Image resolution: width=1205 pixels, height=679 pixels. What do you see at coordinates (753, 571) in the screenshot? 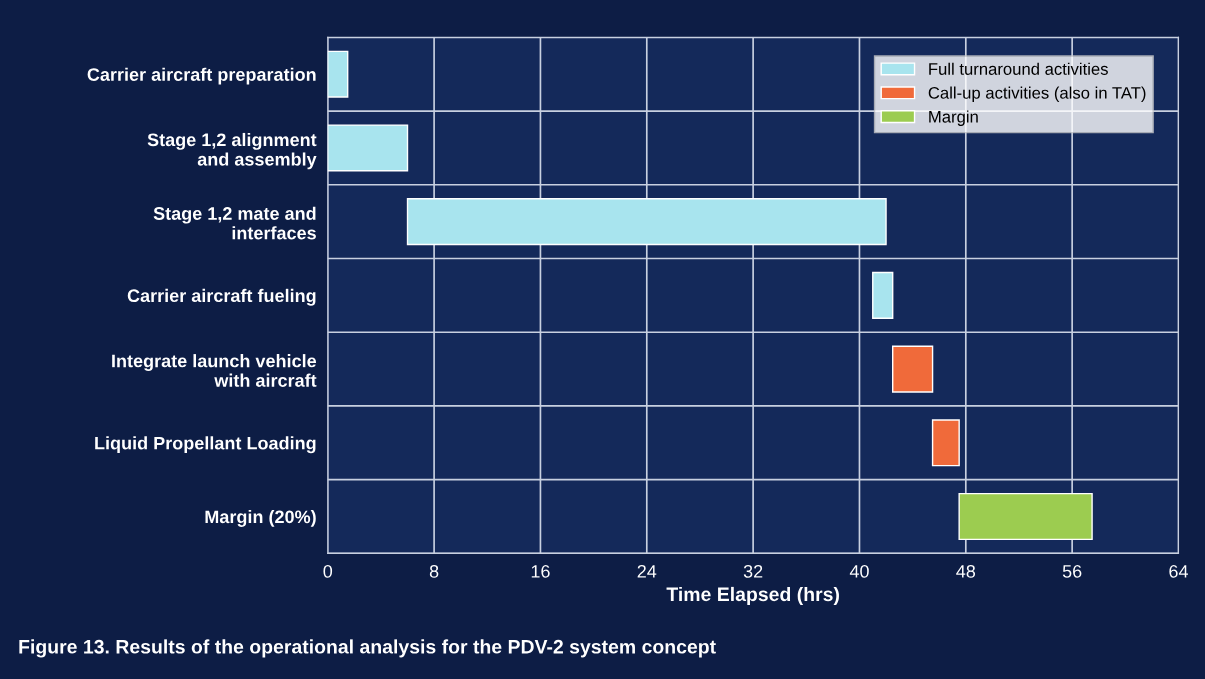
I see `x-tick-label: 32` at bounding box center [753, 571].